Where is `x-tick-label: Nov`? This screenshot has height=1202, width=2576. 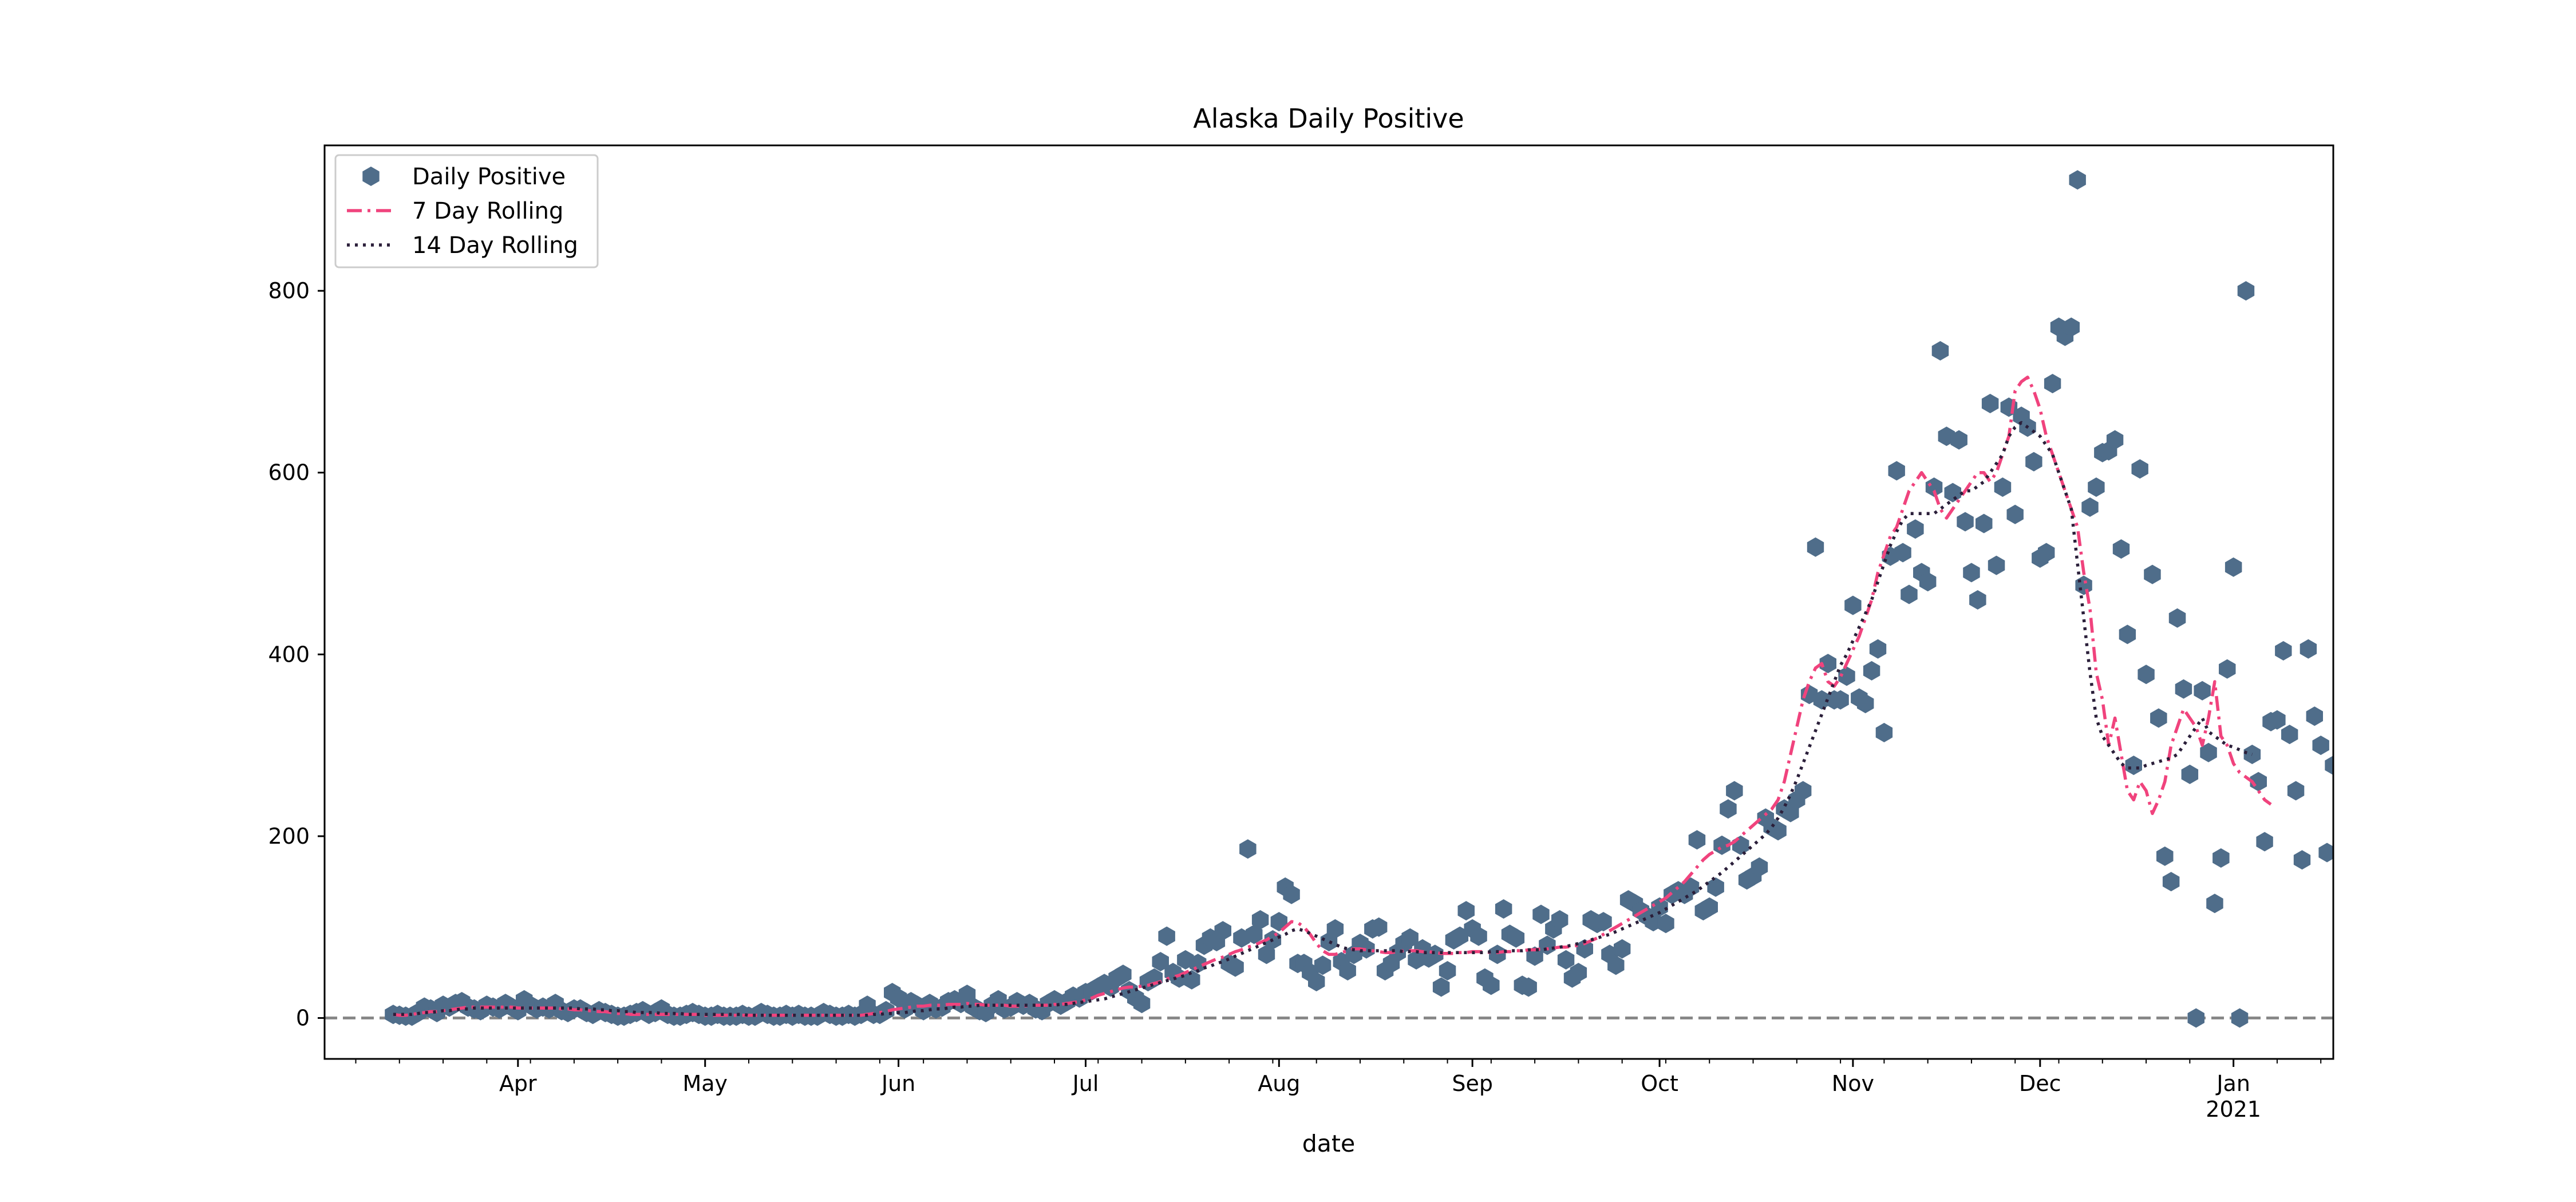
x-tick-label: Nov is located at coordinates (1853, 1083).